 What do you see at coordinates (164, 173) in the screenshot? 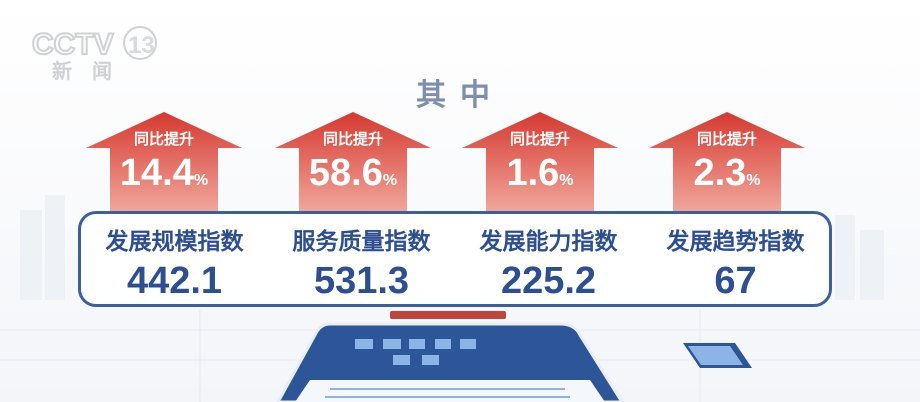
I see `growth-value: 14.4%` at bounding box center [164, 173].